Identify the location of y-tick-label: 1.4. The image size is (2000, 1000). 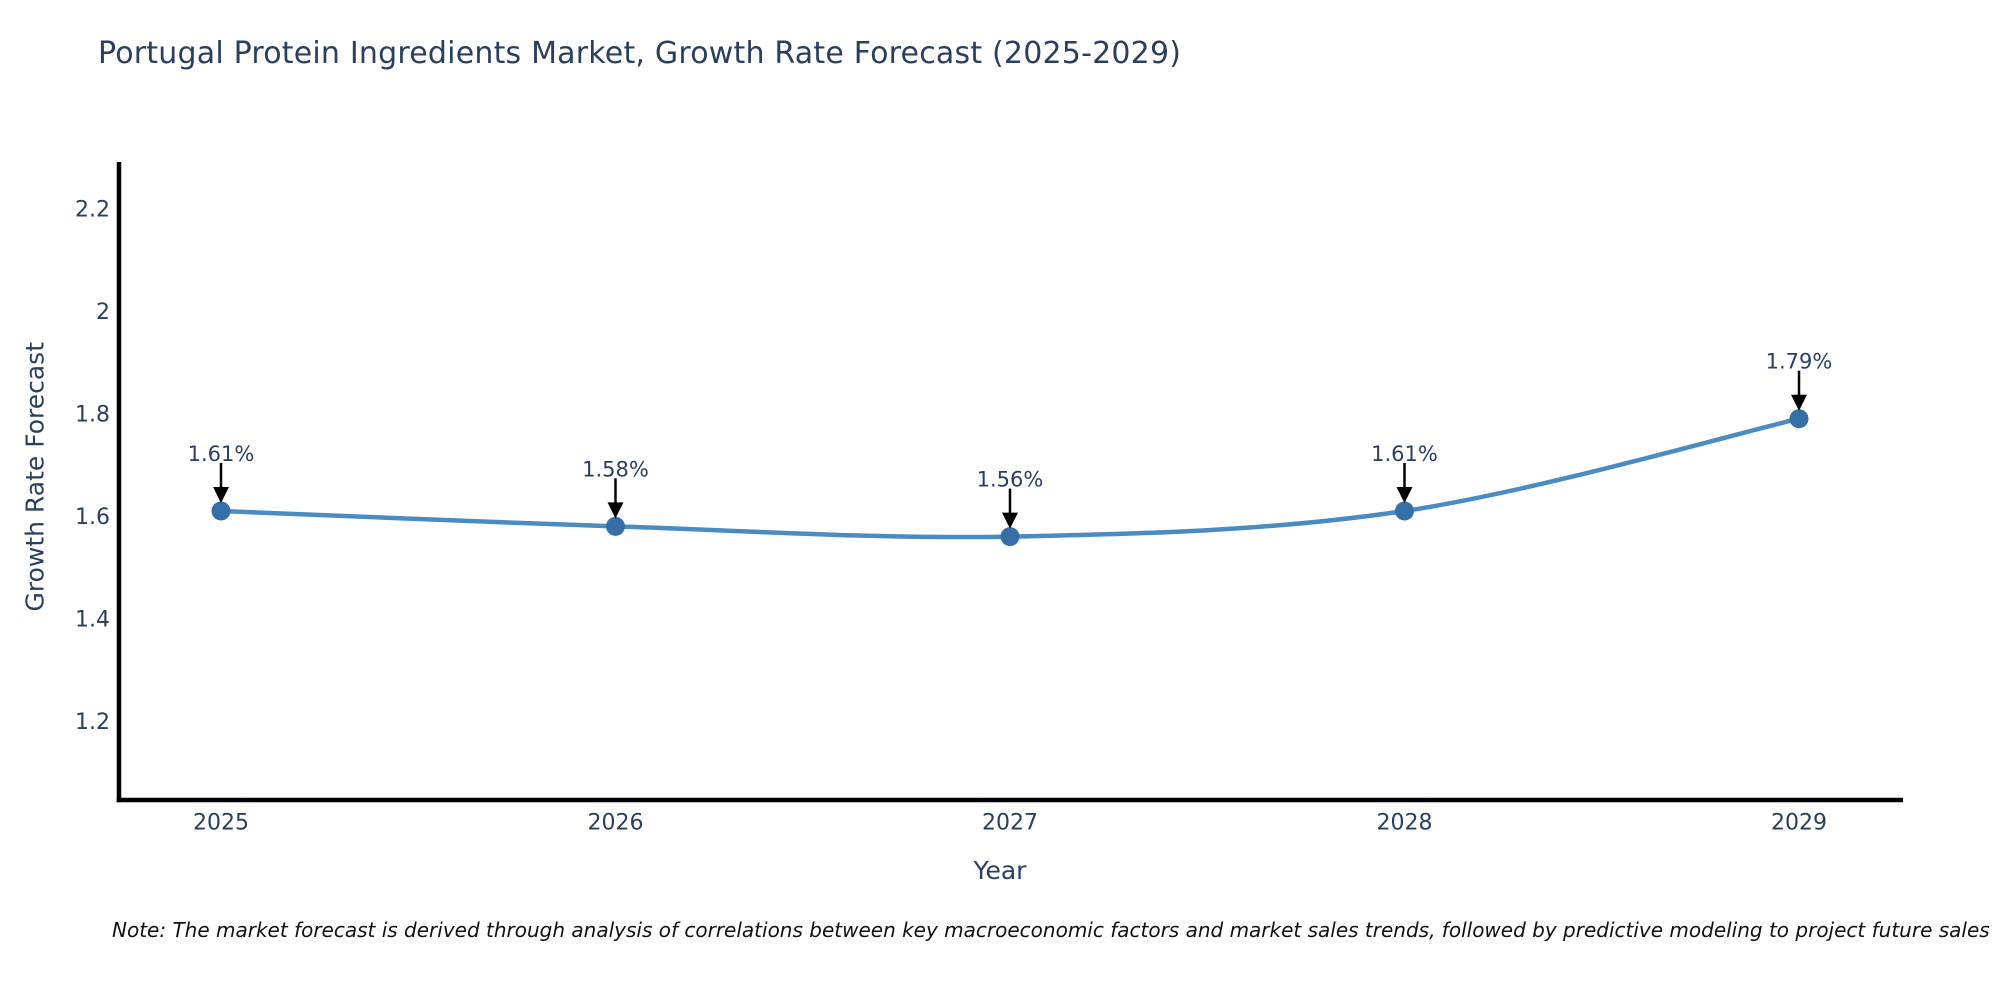
(92, 619).